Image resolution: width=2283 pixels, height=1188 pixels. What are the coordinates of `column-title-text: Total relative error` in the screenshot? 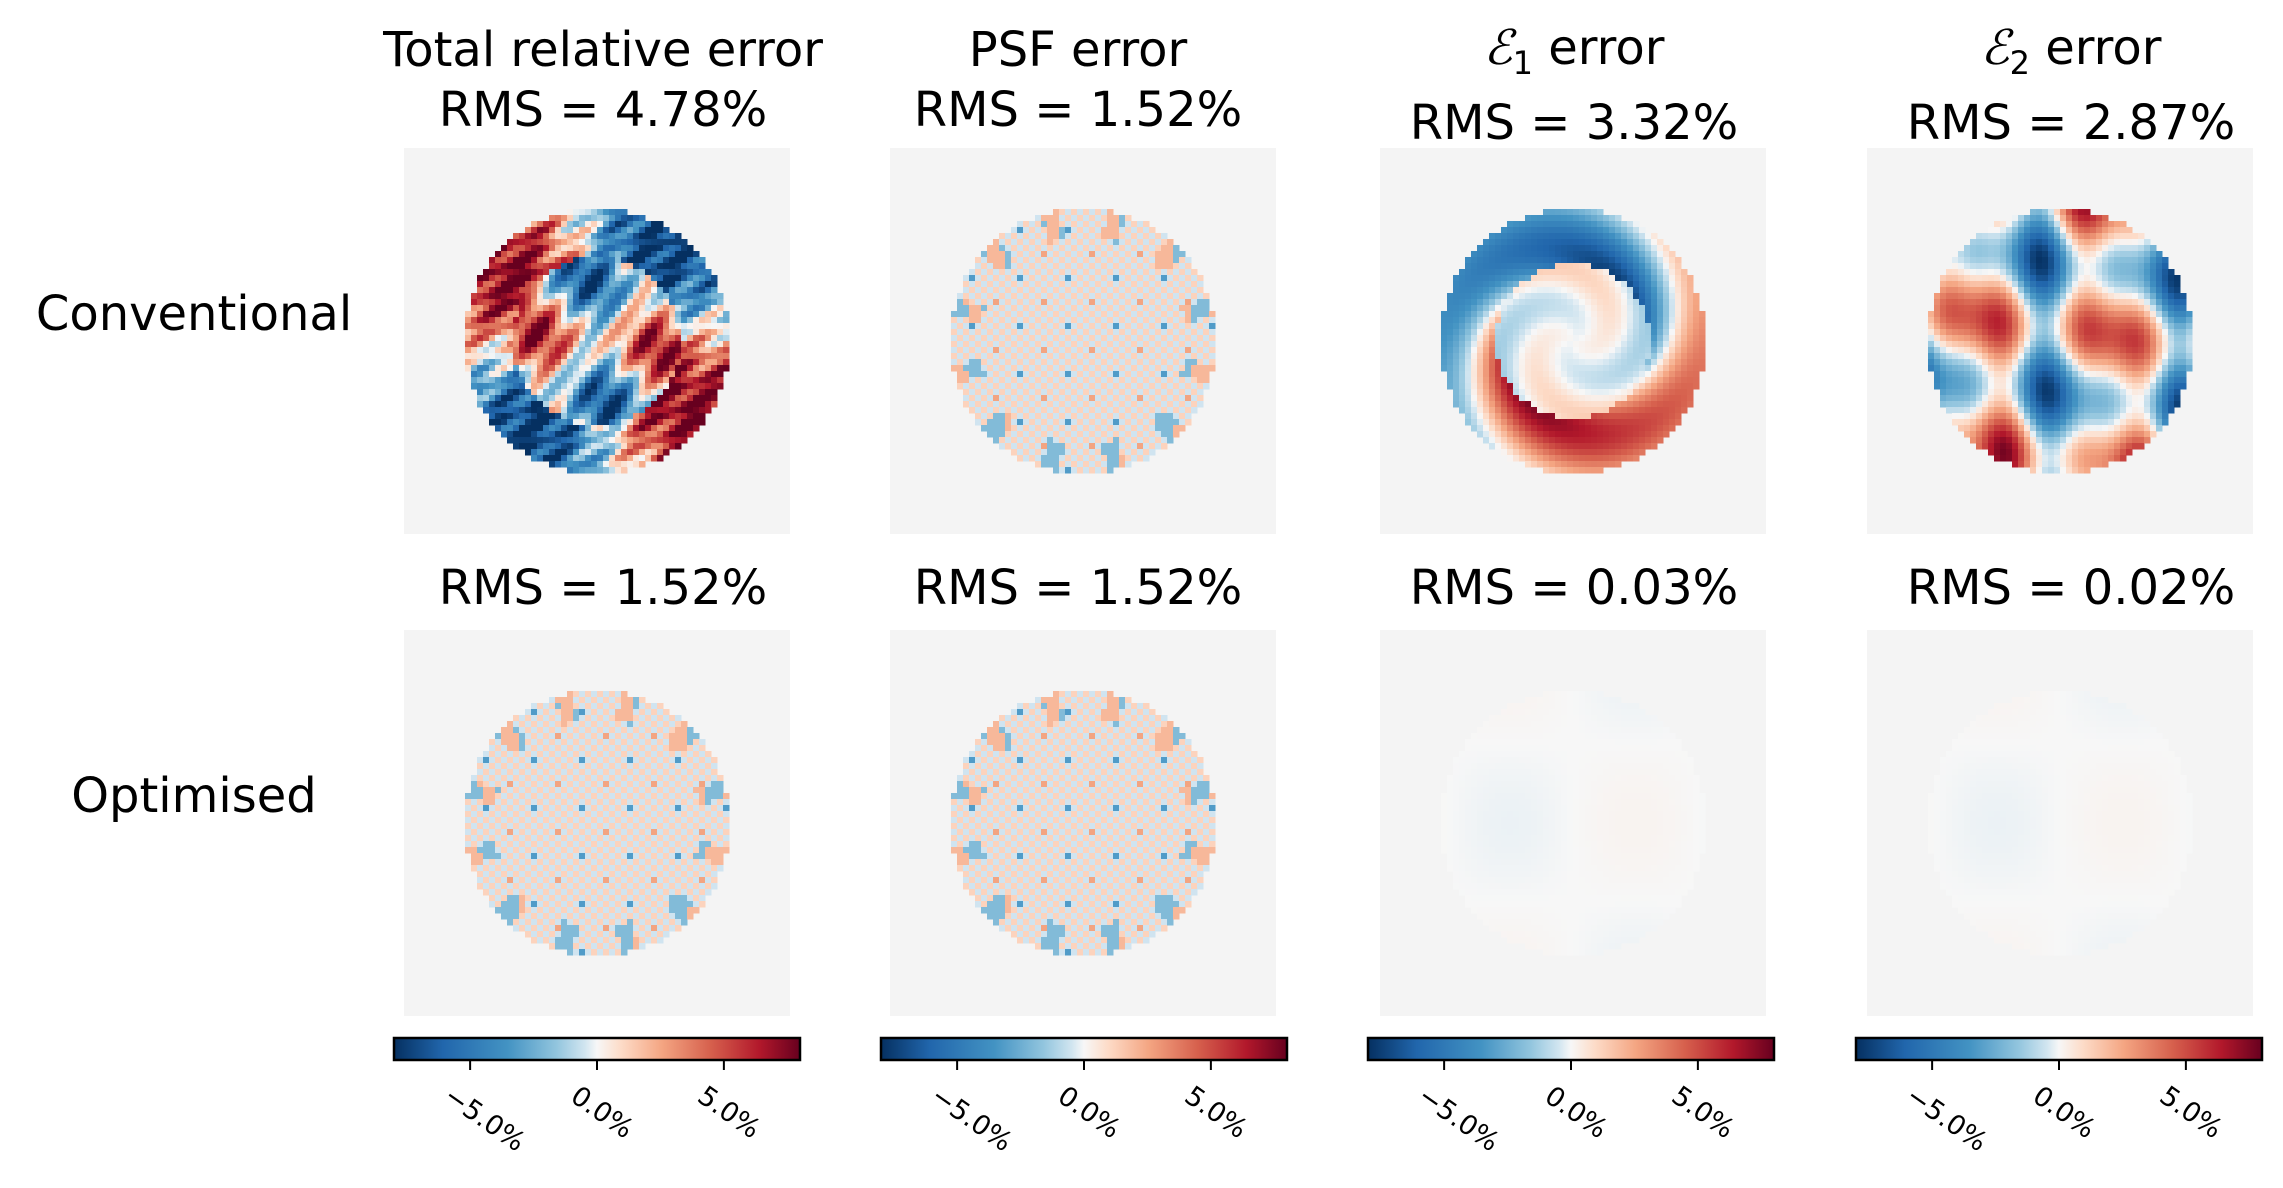 It's located at (603, 50).